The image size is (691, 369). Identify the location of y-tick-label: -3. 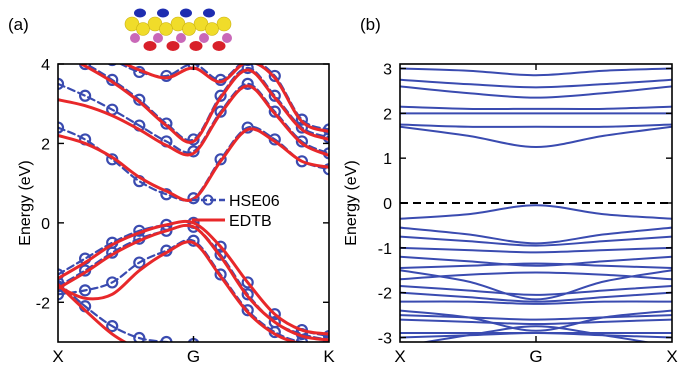
(385, 339).